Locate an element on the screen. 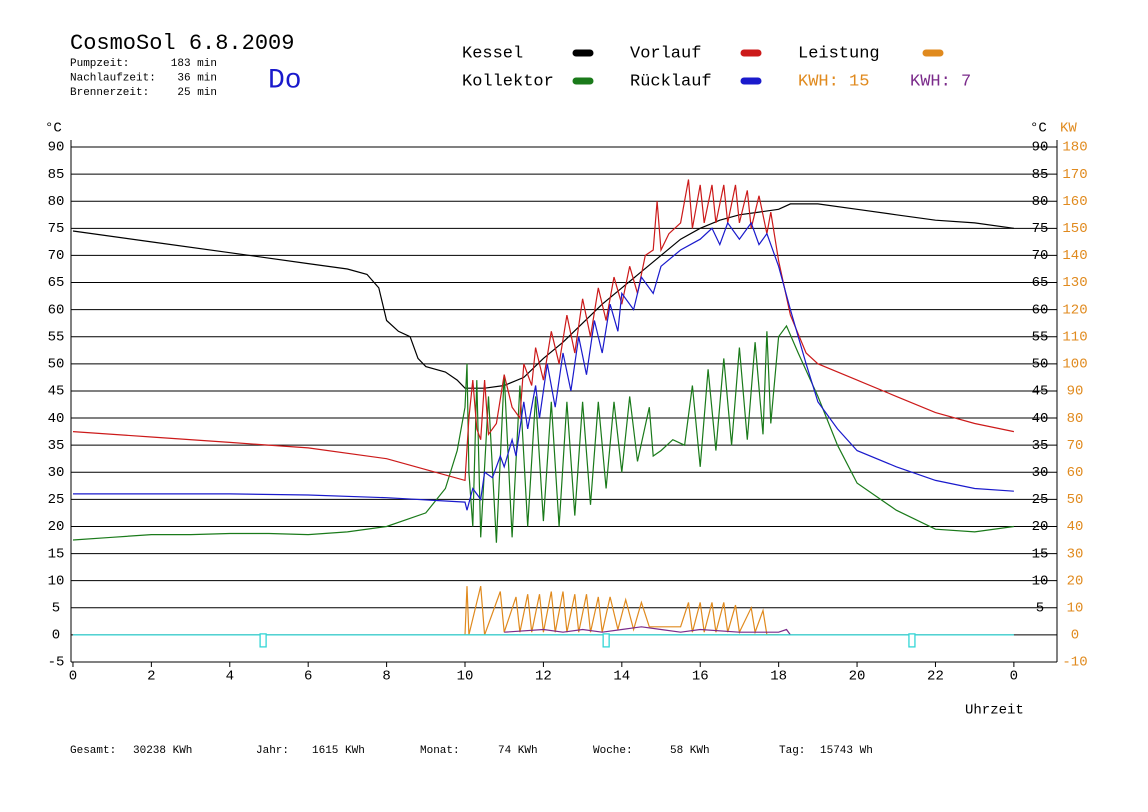 The width and height of the screenshot is (1148, 812). y-tick-label: 20 is located at coordinates (56, 527).